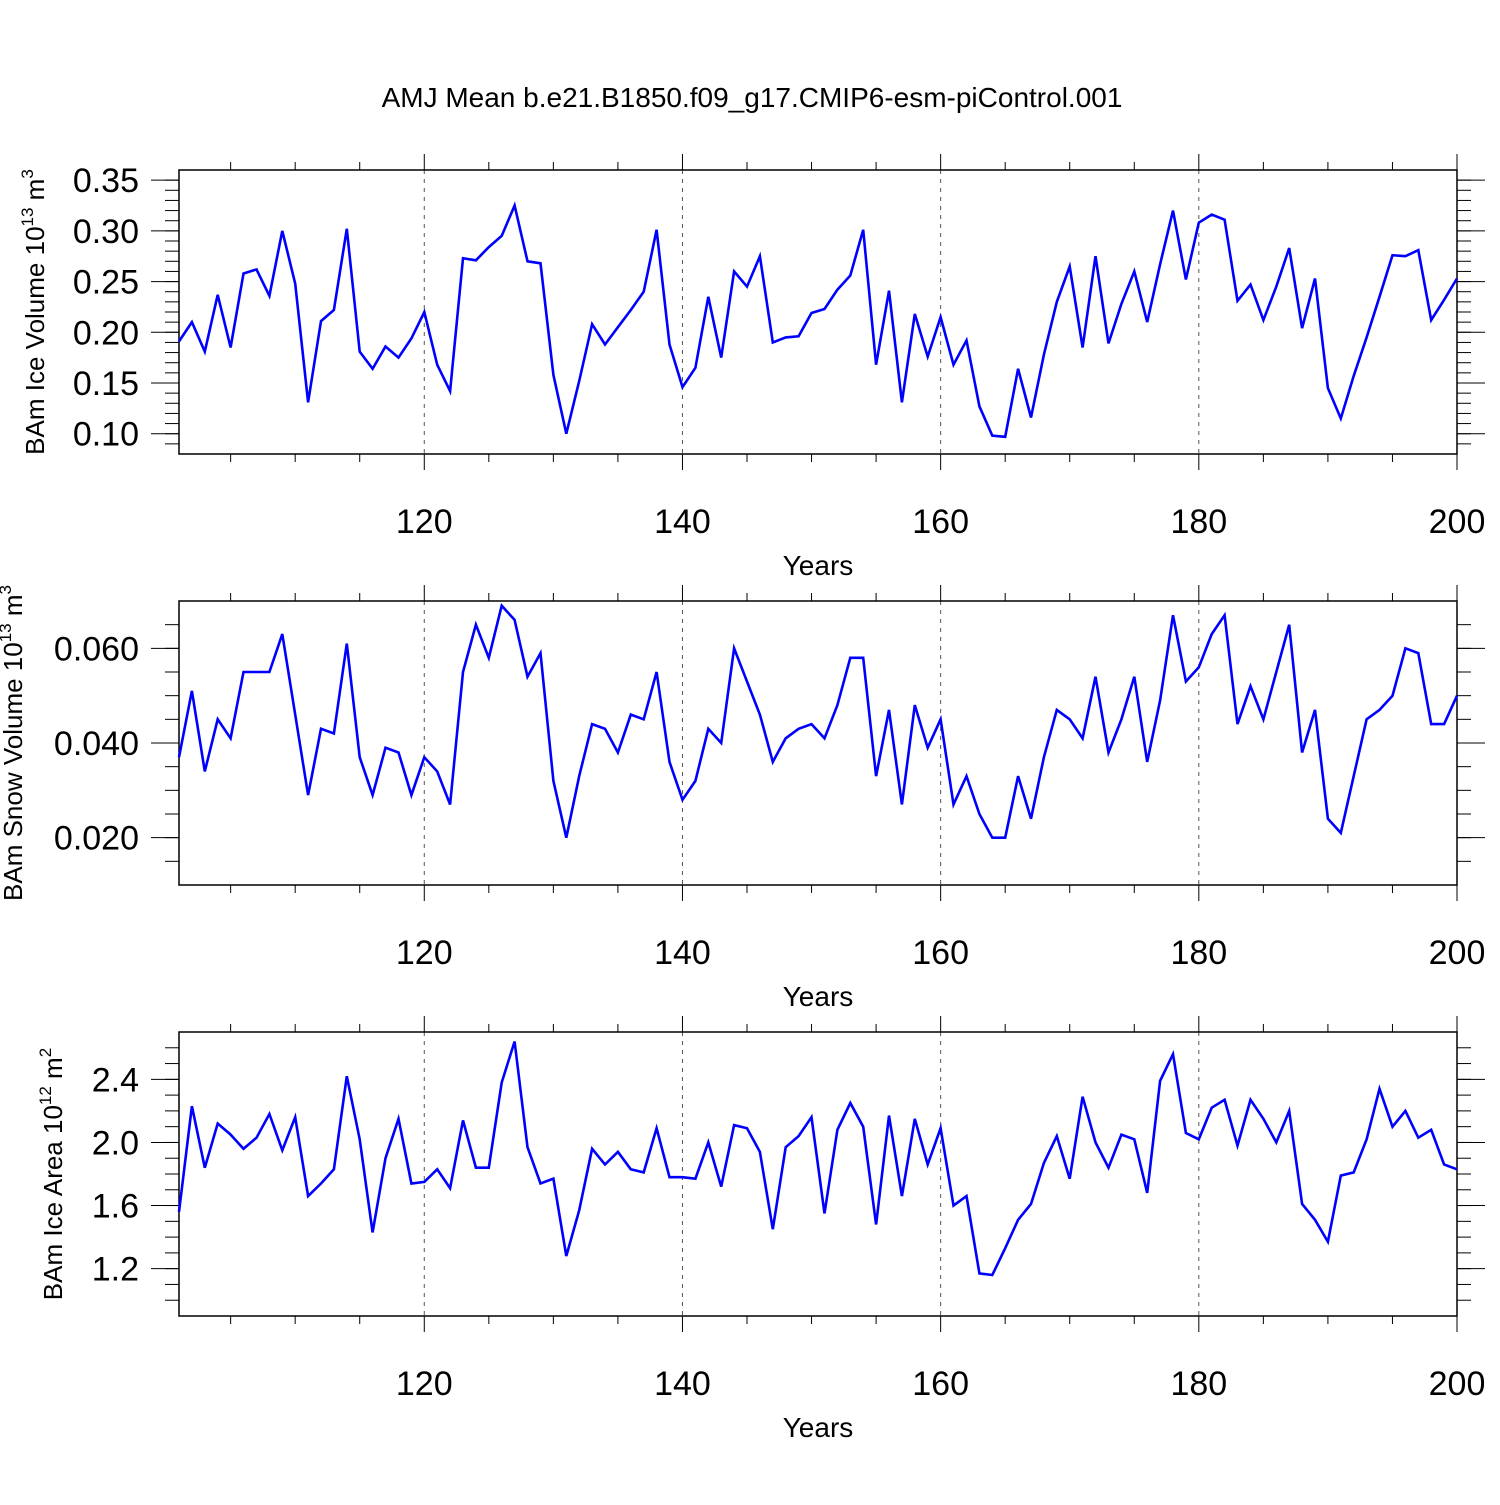  Describe the element at coordinates (682, 1384) in the screenshot. I see `x-tick-label: 140` at that location.